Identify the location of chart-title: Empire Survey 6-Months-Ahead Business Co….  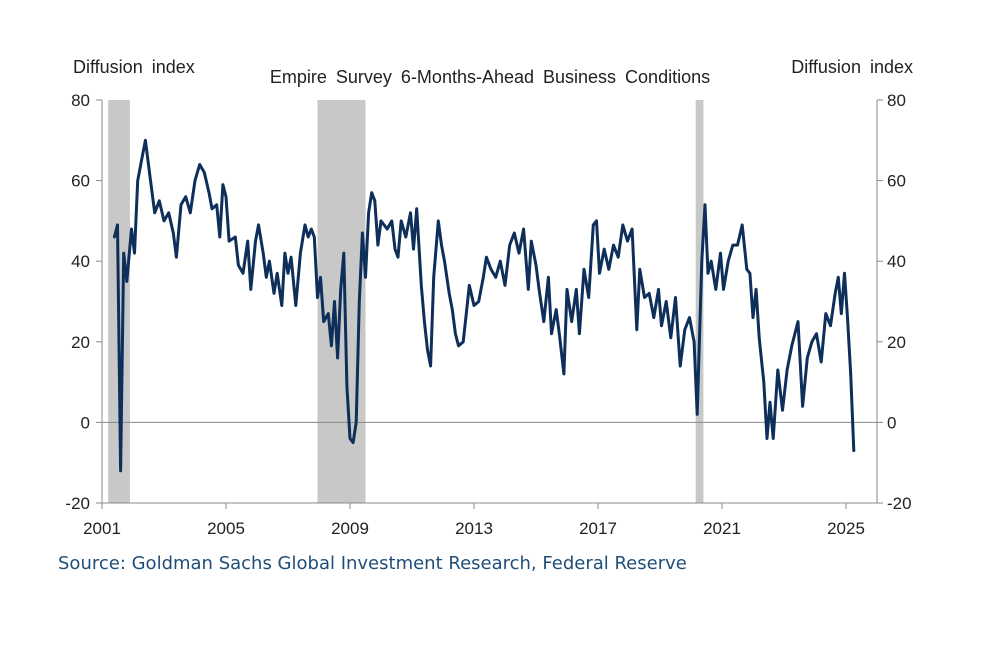
(490, 77).